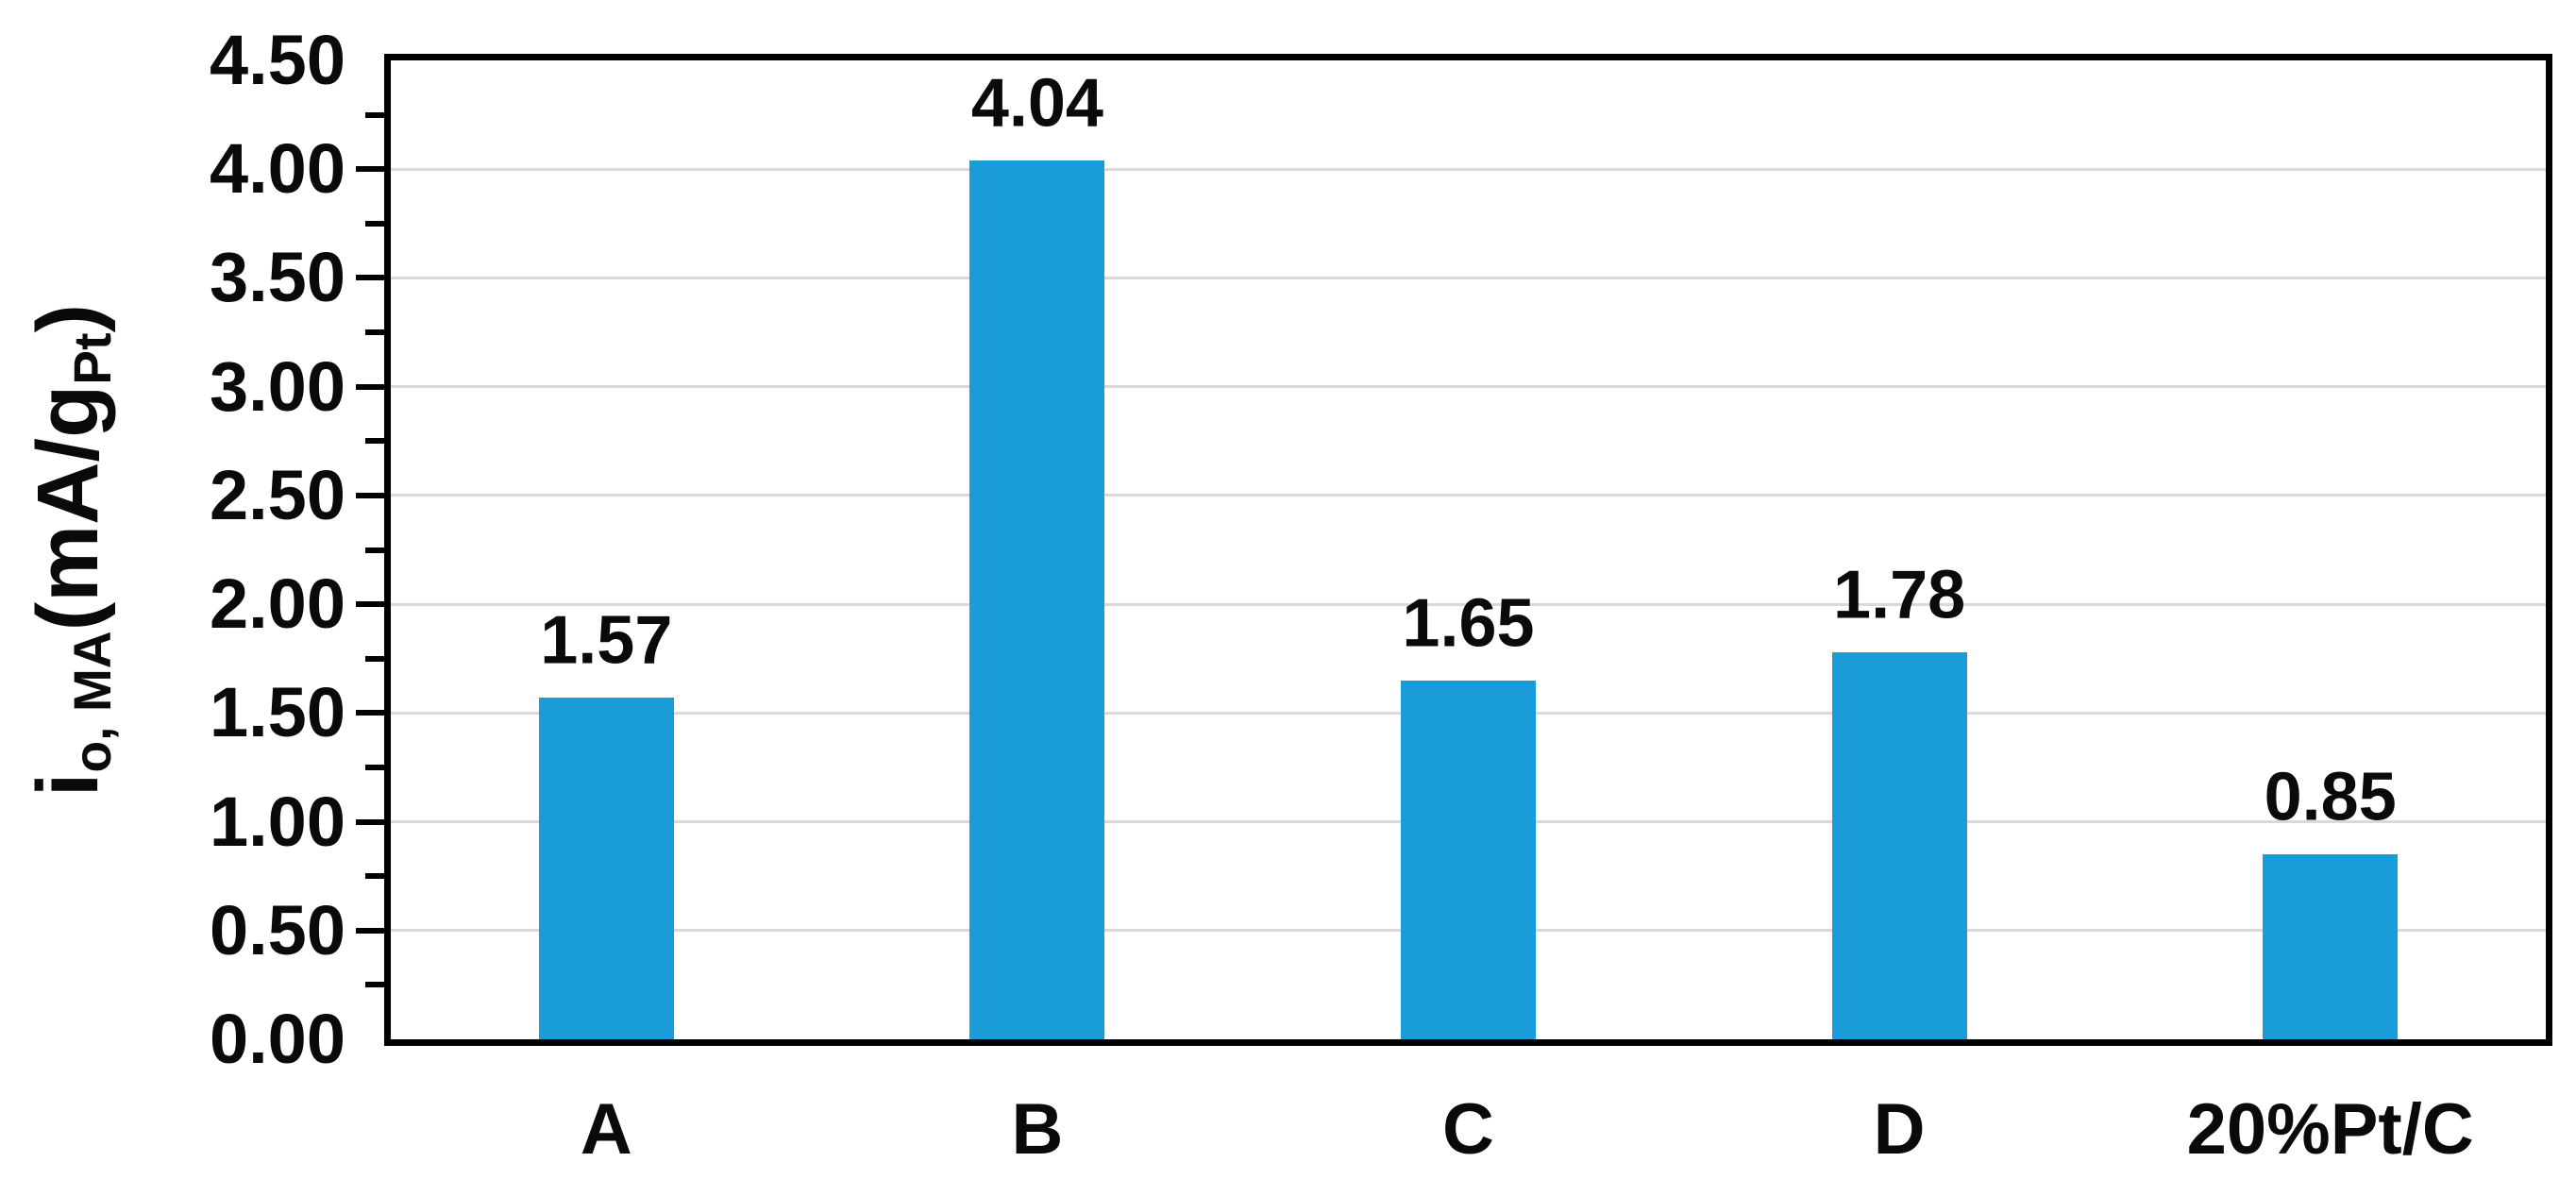 The image size is (2576, 1196). Describe the element at coordinates (277, 277) in the screenshot. I see `y-tick-label: 3.50` at that location.